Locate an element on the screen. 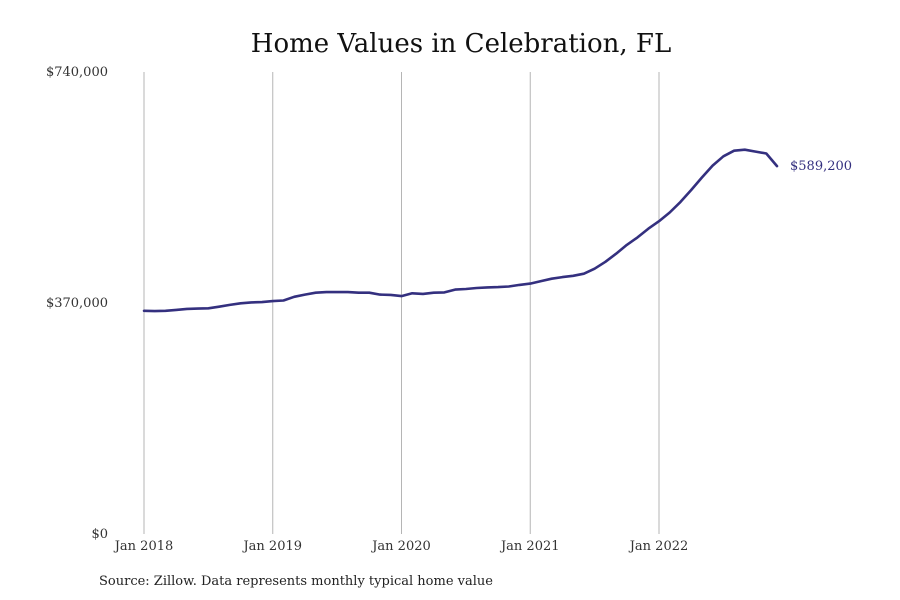  x-tick-label: Jan 2018 is located at coordinates (143, 546).